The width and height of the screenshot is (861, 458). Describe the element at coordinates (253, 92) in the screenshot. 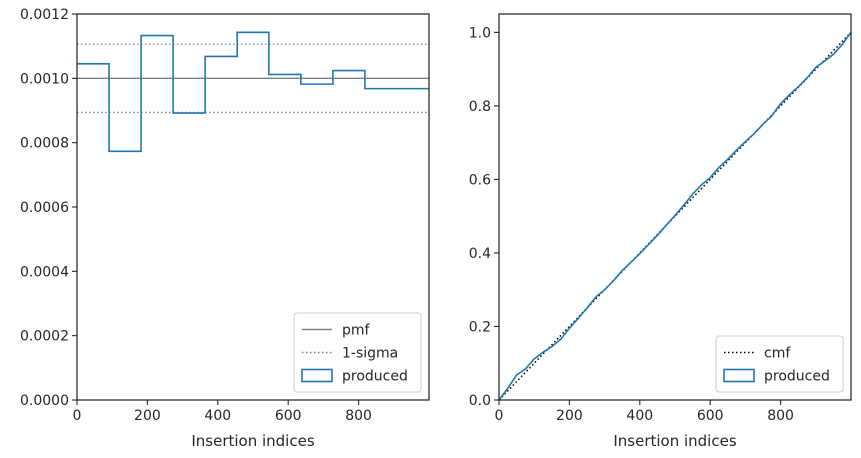

I see `series-produced` at that location.